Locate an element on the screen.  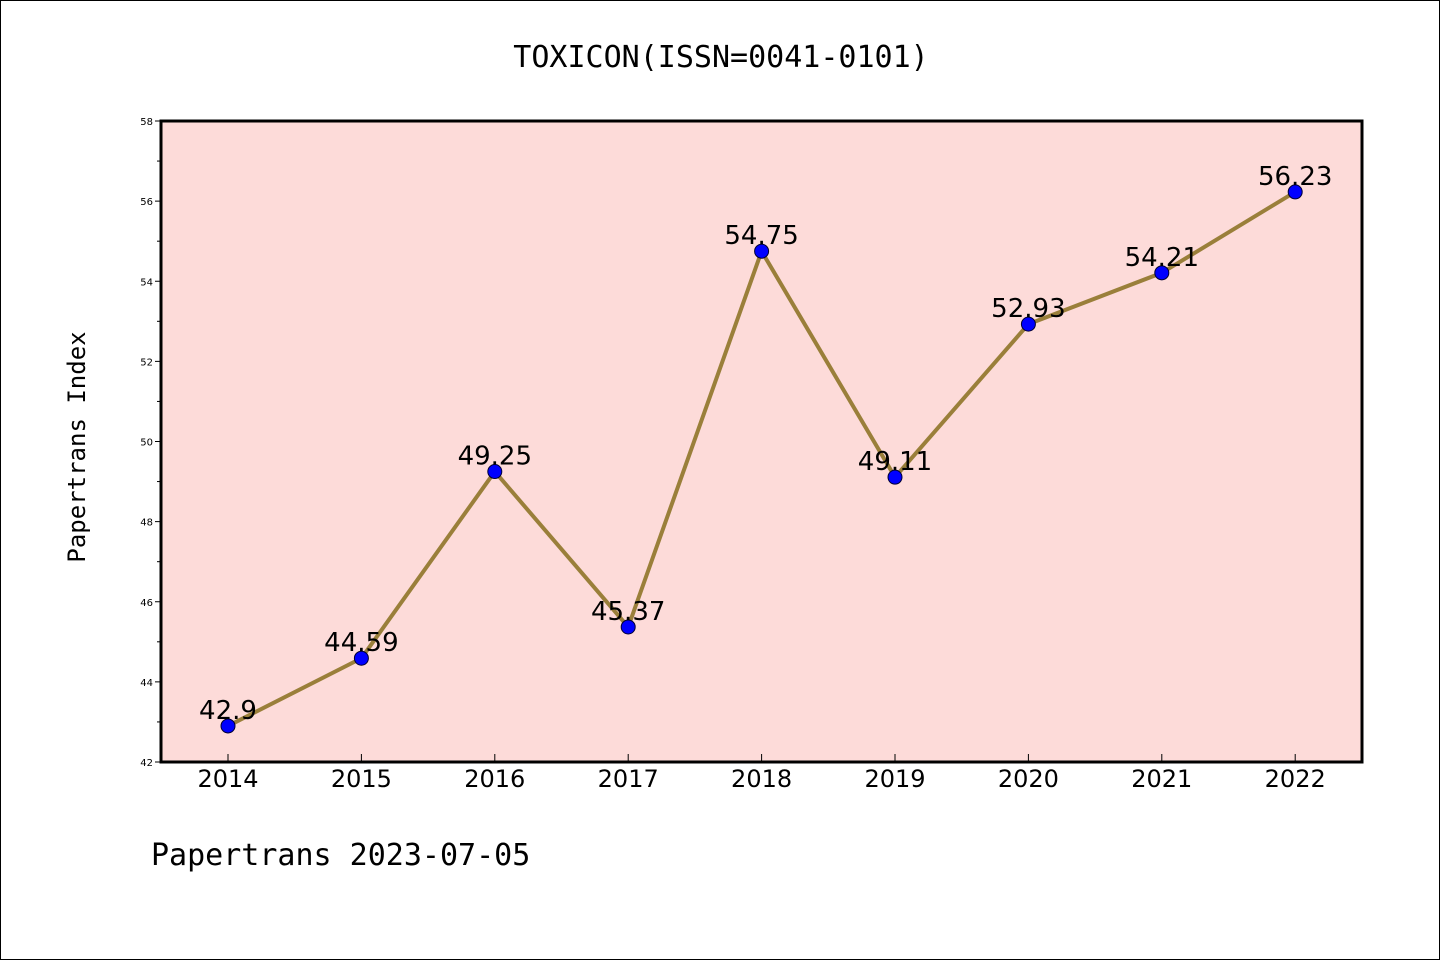
y-tick-label: 42 is located at coordinates (146, 763).